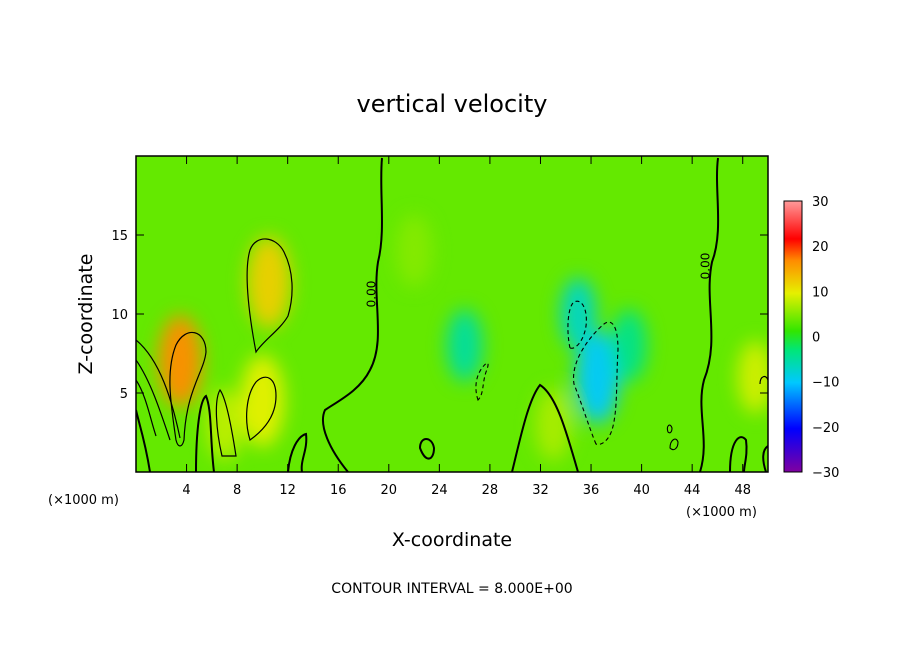 The height and width of the screenshot is (654, 904). I want to click on x-tick-label: 24, so click(439, 490).